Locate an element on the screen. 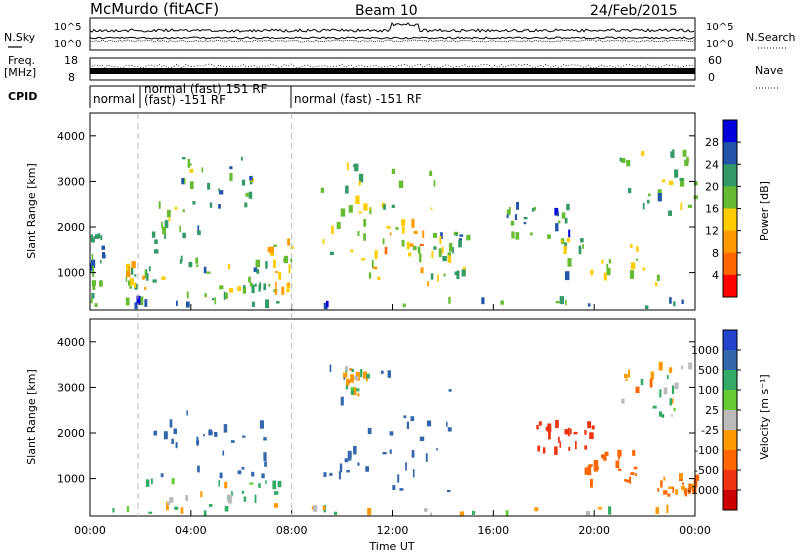 This screenshot has height=554, width=800. colorbar-tick-label: 20 is located at coordinates (712, 186).